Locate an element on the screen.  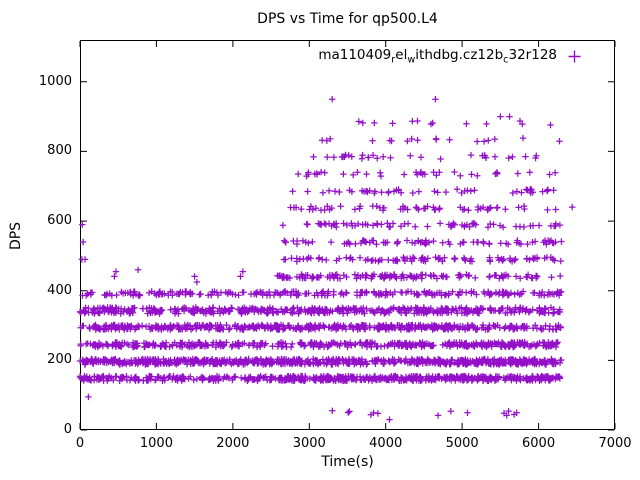
legend-label-subscript: w is located at coordinates (411, 60).